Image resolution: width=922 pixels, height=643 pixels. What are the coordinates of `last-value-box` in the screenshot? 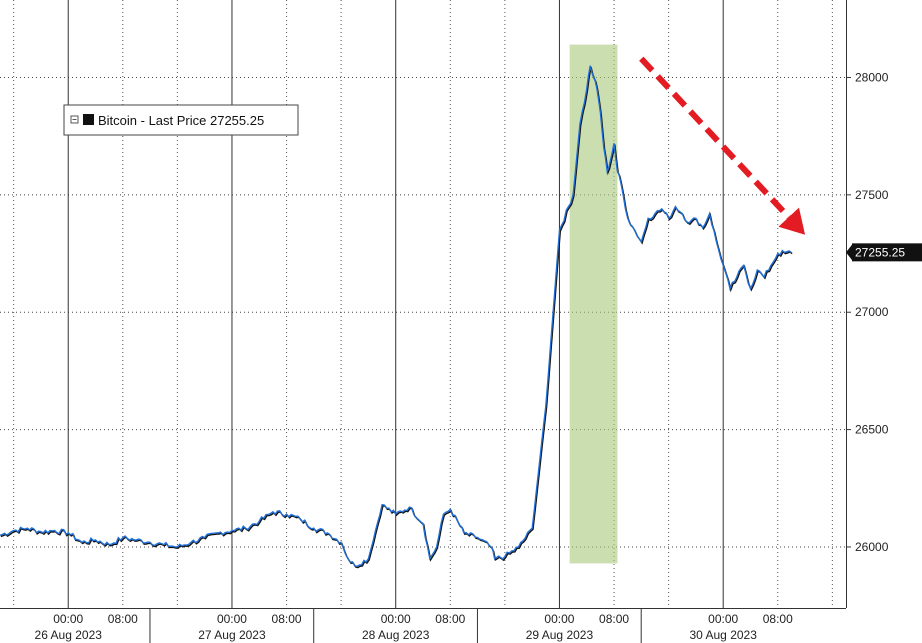 It's located at (887, 252).